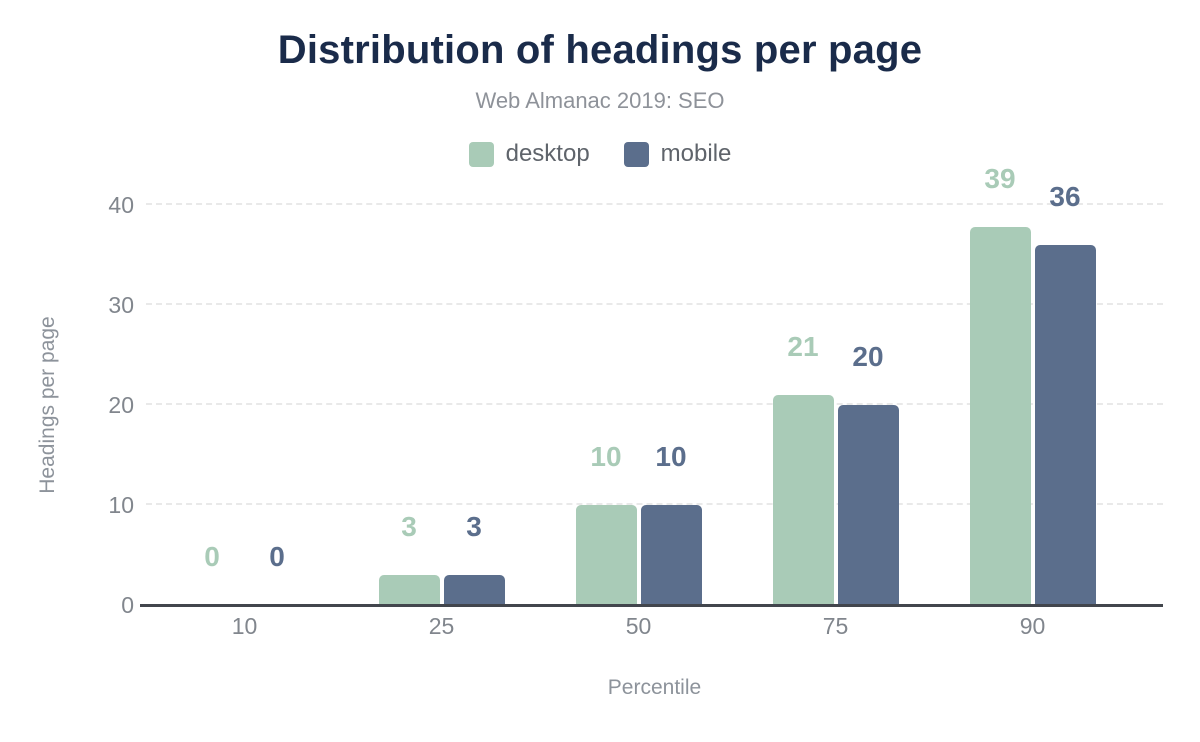 This screenshot has width=1200, height=742. I want to click on legend-item-mobile: mobile, so click(677, 154).